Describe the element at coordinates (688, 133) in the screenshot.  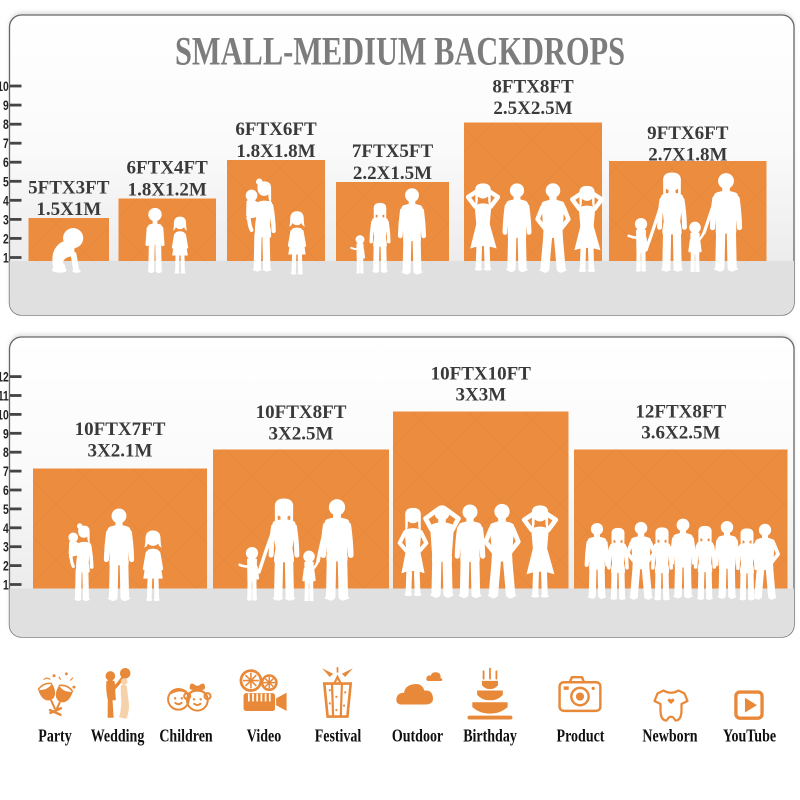
I see `svg-text: 9FTX6FT` at that location.